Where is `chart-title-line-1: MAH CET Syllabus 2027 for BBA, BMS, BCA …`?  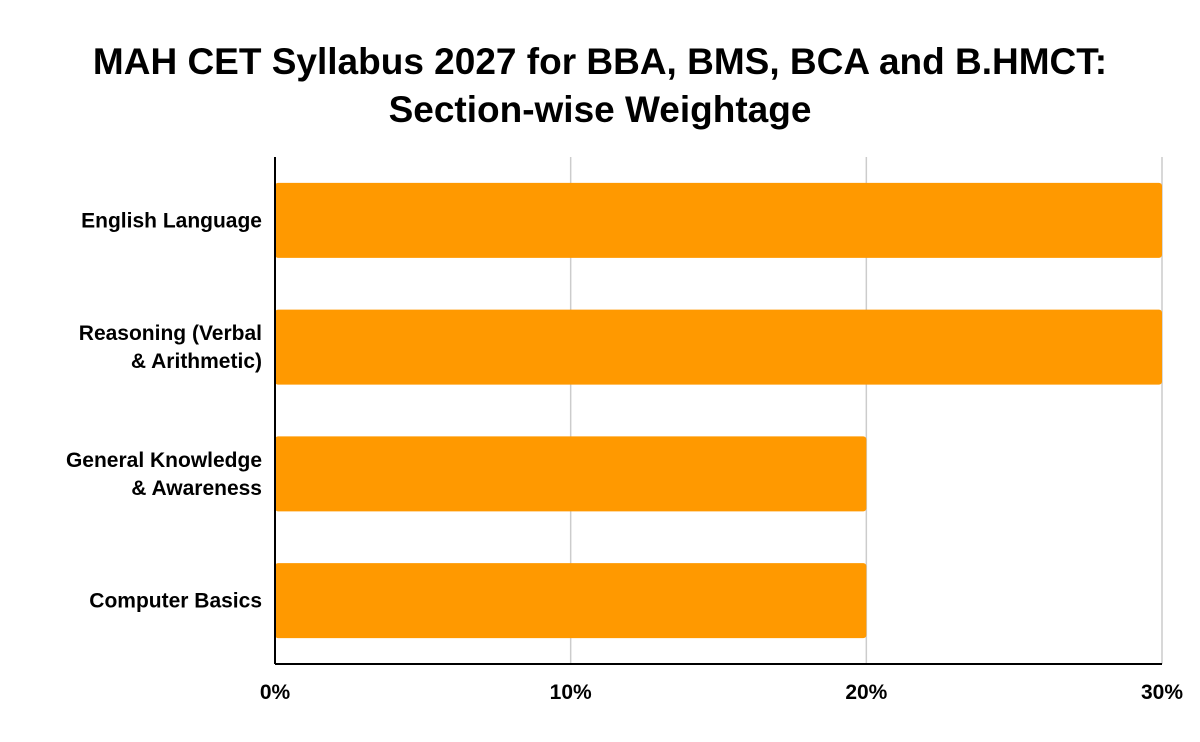
chart-title-line-1: MAH CET Syllabus 2027 for BBA, BMS, BCA … is located at coordinates (600, 61).